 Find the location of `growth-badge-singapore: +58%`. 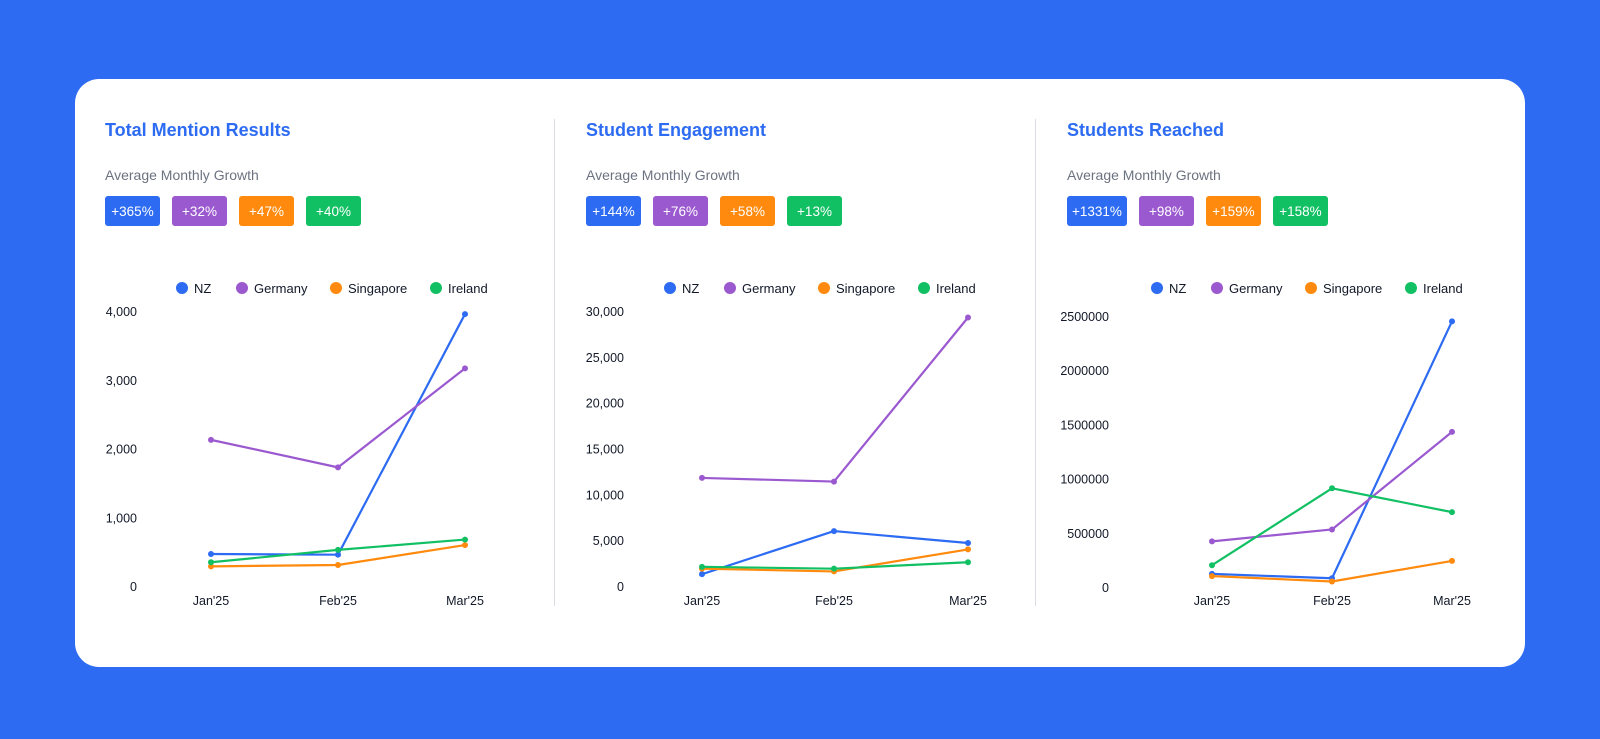

growth-badge-singapore: +58% is located at coordinates (747, 211).